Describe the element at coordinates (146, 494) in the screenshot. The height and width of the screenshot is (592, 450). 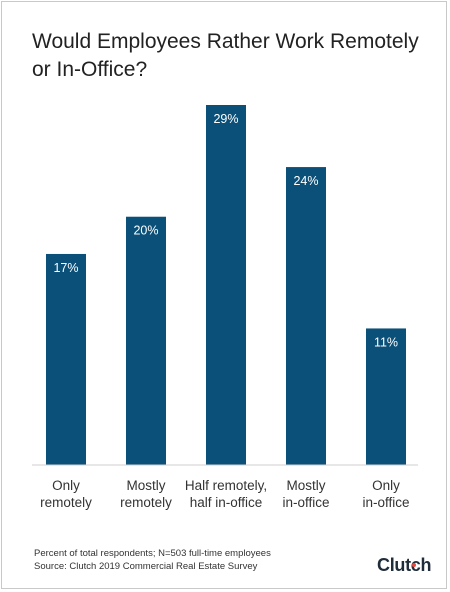
I see `category-label: Mostly remotely` at that location.